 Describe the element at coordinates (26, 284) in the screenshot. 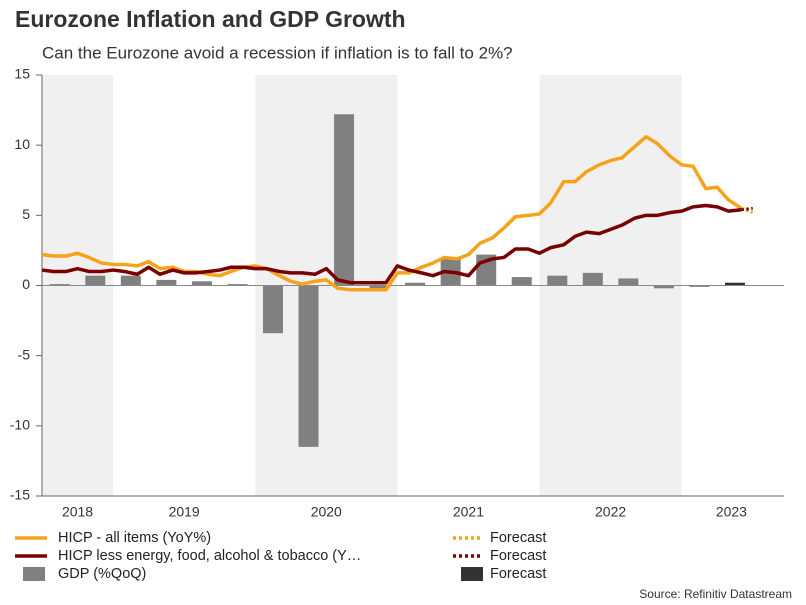

I see `y-tick-label: 0` at that location.